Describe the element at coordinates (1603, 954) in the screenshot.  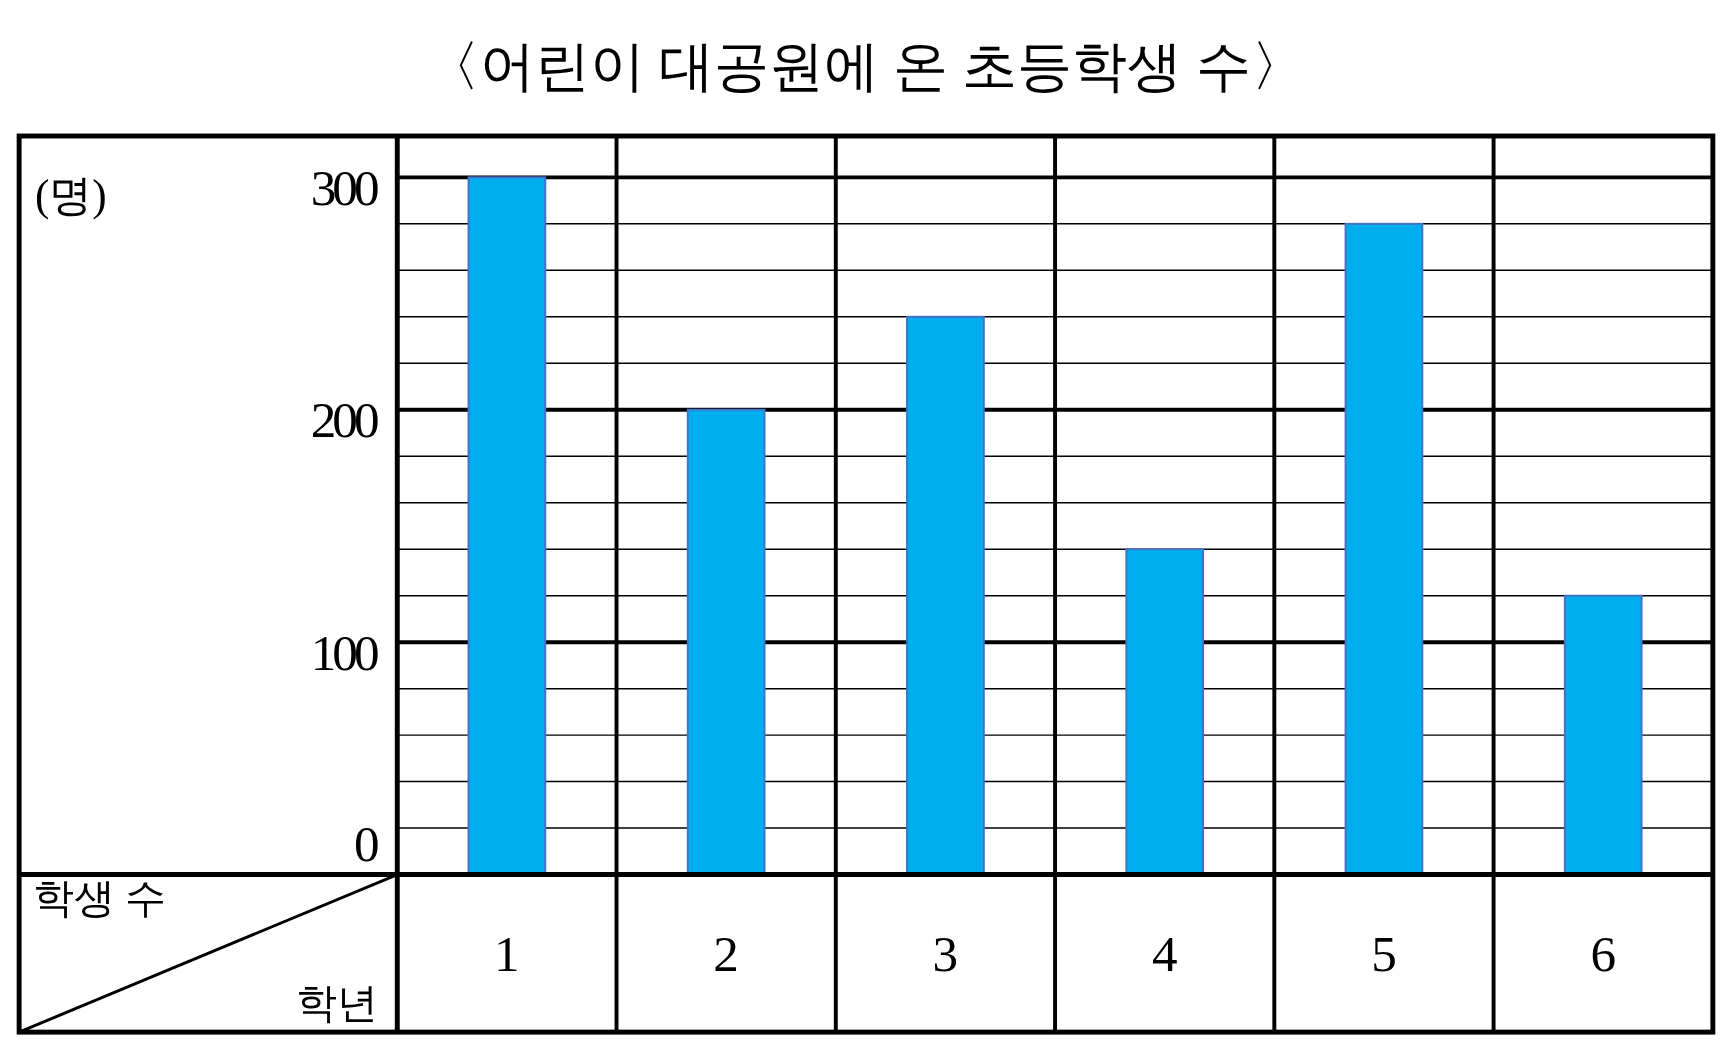
I see `x-tick-label: 6` at that location.